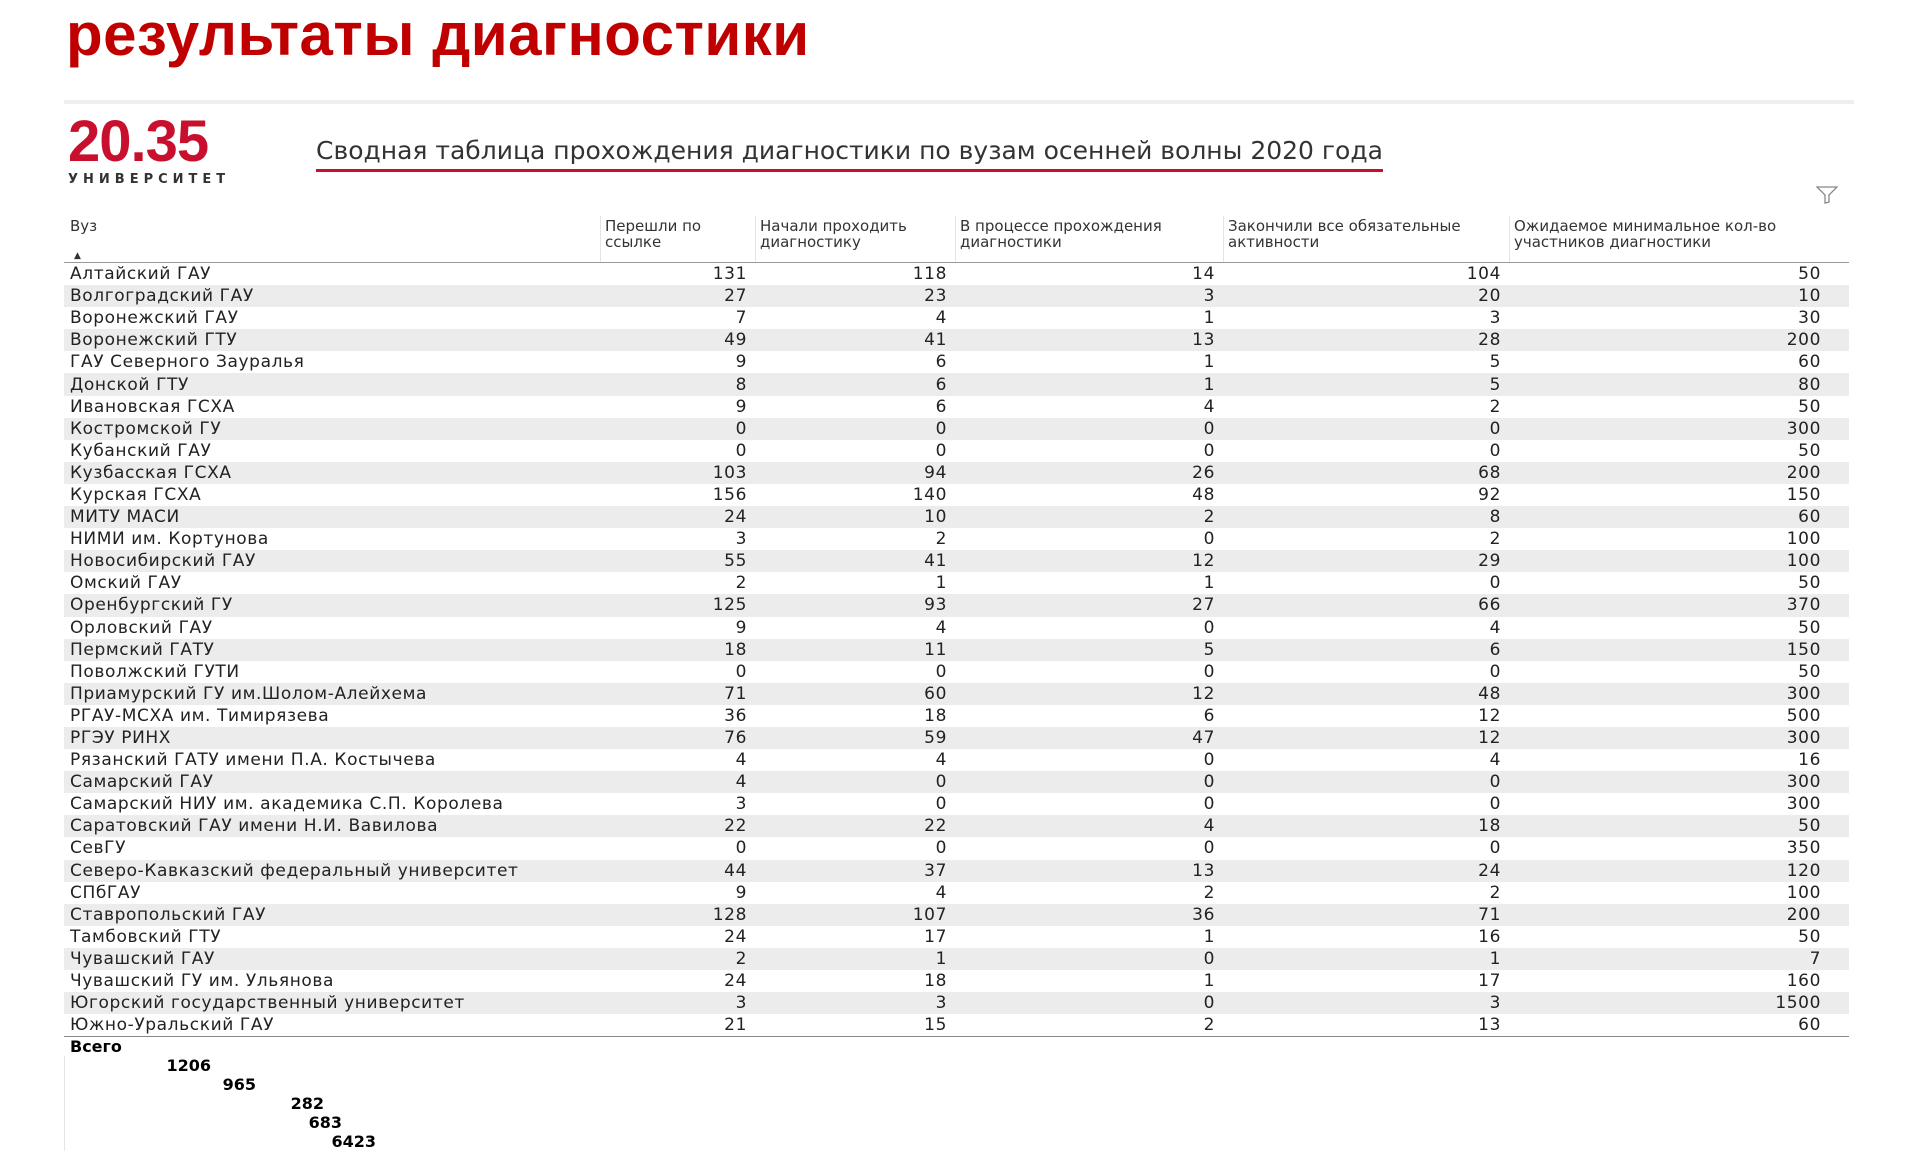 The image size is (1920, 1151). Describe the element at coordinates (1489, 693) in the screenshot. I see `value-cell: 48` at that location.